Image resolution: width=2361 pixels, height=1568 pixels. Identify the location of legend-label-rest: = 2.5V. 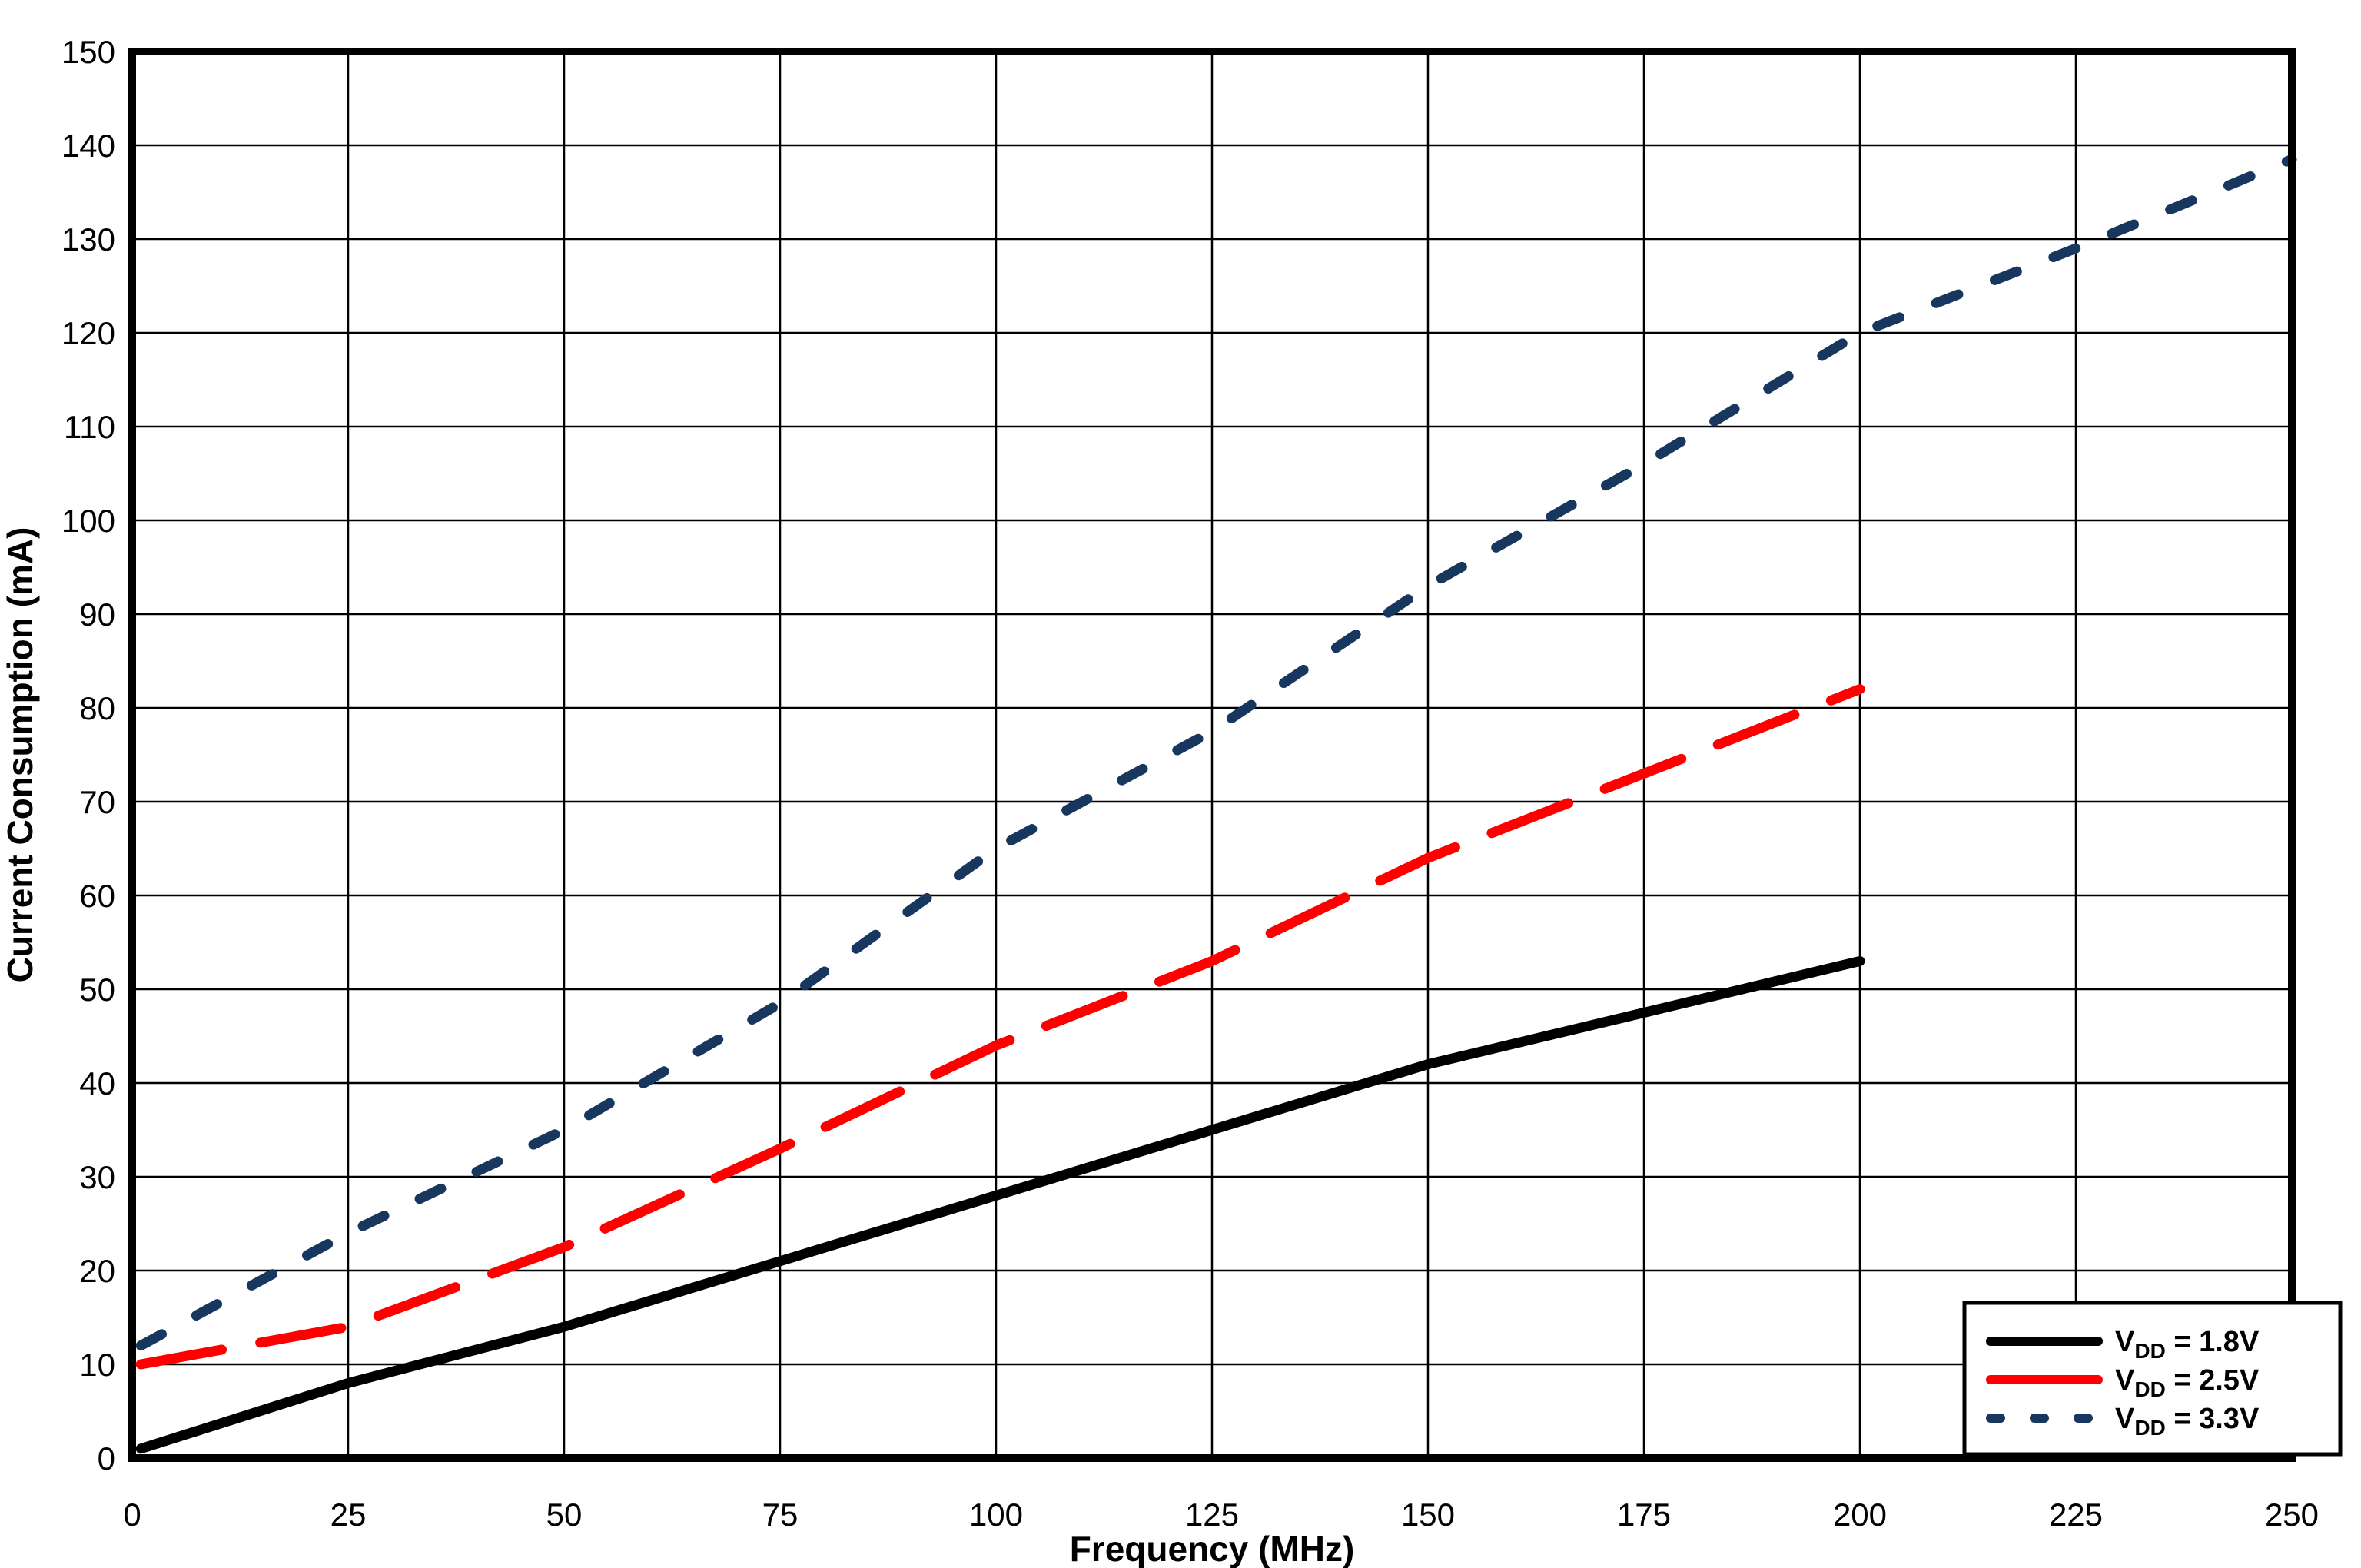
(2213, 1380).